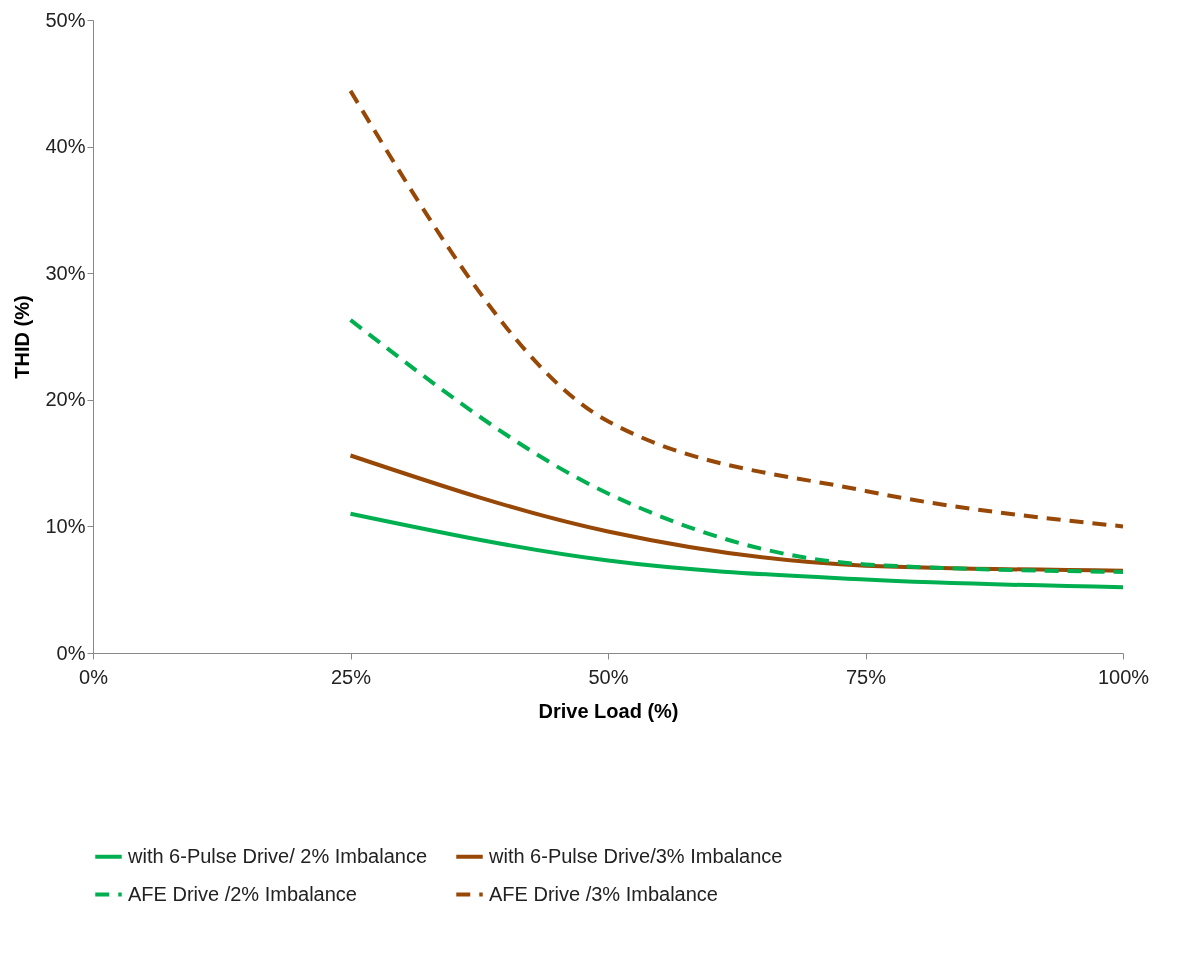 The width and height of the screenshot is (1185, 974). What do you see at coordinates (65, 525) in the screenshot?
I see `y-tick-label: 10%` at bounding box center [65, 525].